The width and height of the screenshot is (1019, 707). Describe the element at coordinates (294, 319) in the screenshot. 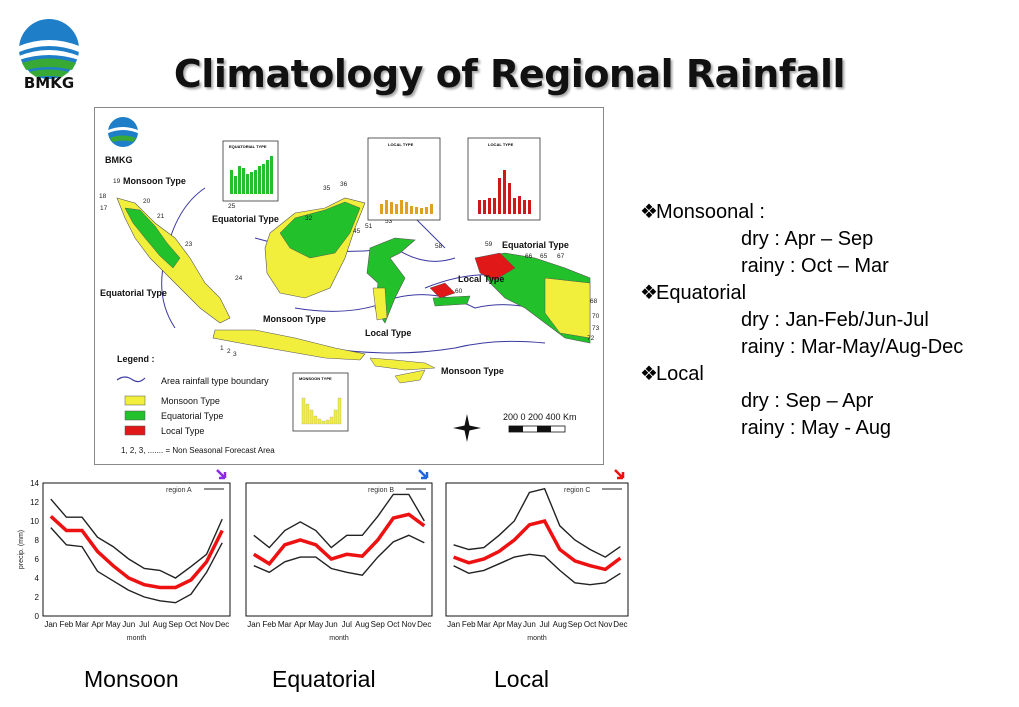

I see `label-monsoon-c: Monsoon Type` at that location.